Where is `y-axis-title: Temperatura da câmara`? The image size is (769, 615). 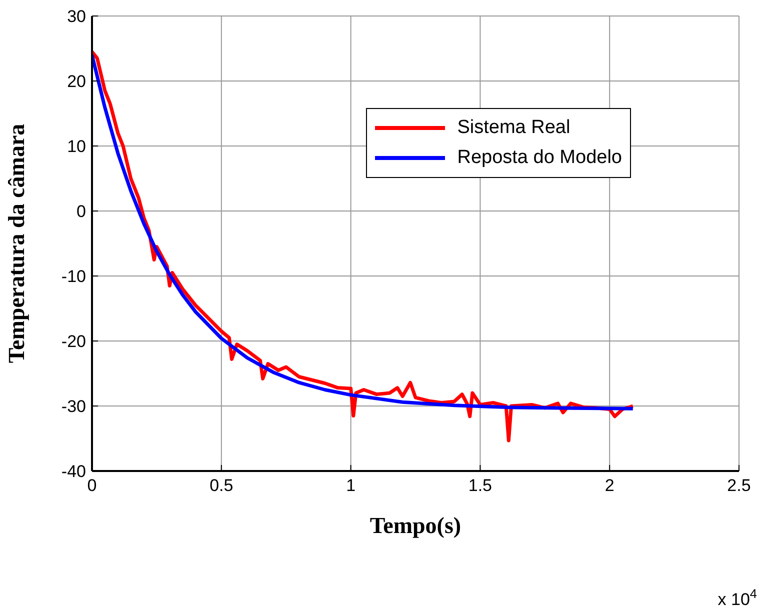 y-axis-title: Temperatura da câmara is located at coordinates (17, 243).